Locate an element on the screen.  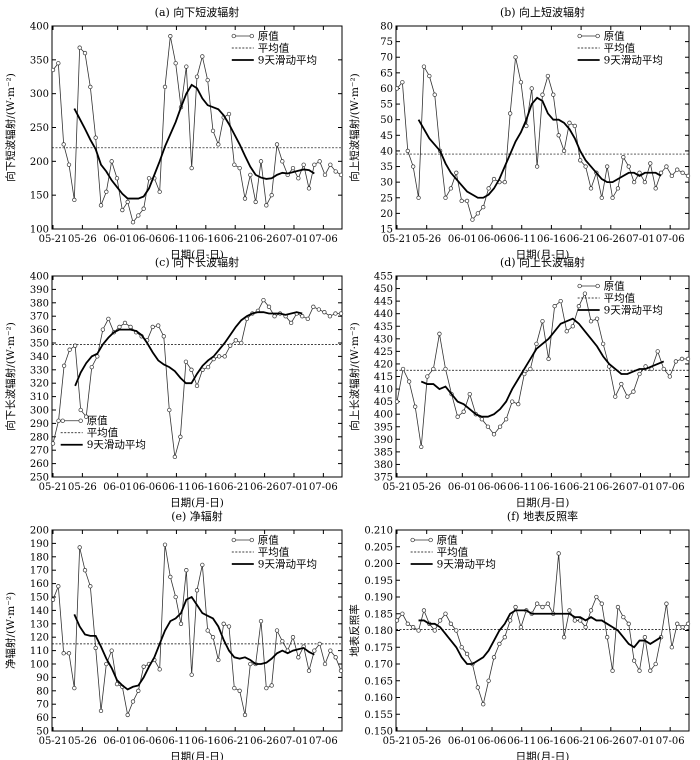
y-tick-label: 350 is located at coordinates (39, 60).